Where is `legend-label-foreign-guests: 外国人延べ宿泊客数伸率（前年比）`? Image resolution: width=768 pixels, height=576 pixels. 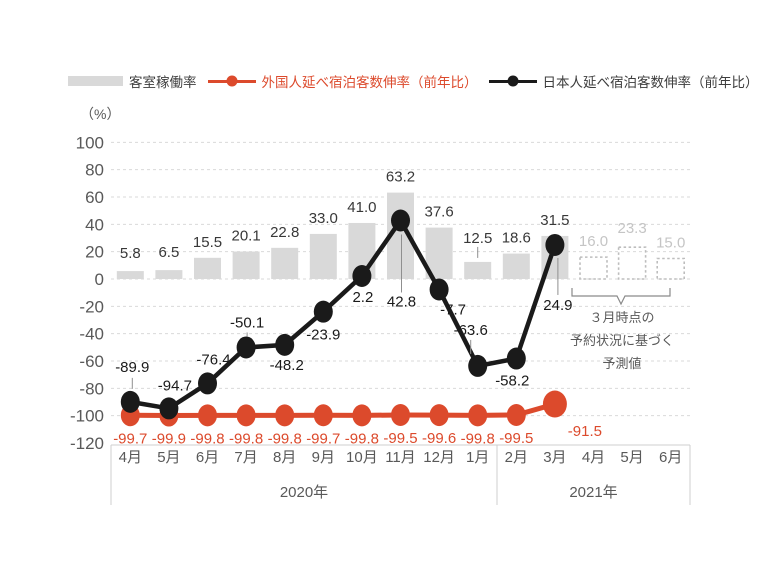
legend-label-foreign-guests: 外国人延べ宿泊客数伸率（前年比） is located at coordinates (369, 82).